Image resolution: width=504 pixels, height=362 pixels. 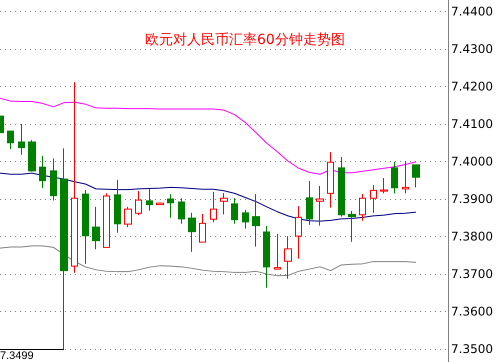 I want to click on y-tick-label: 7.3500, so click(x=472, y=349).